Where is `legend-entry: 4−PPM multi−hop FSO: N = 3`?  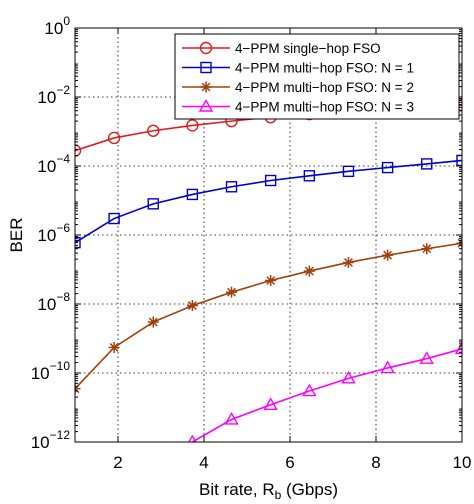 legend-entry: 4−PPM multi−hop FSO: N = 3 is located at coordinates (324, 107).